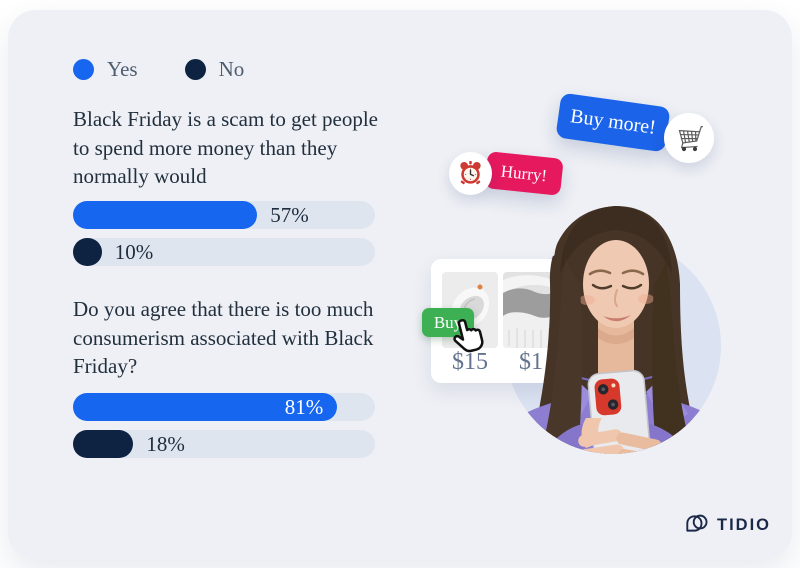 This screenshot has width=800, height=568. Describe the element at coordinates (134, 251) in the screenshot. I see `bar-value-label: 10%` at that location.